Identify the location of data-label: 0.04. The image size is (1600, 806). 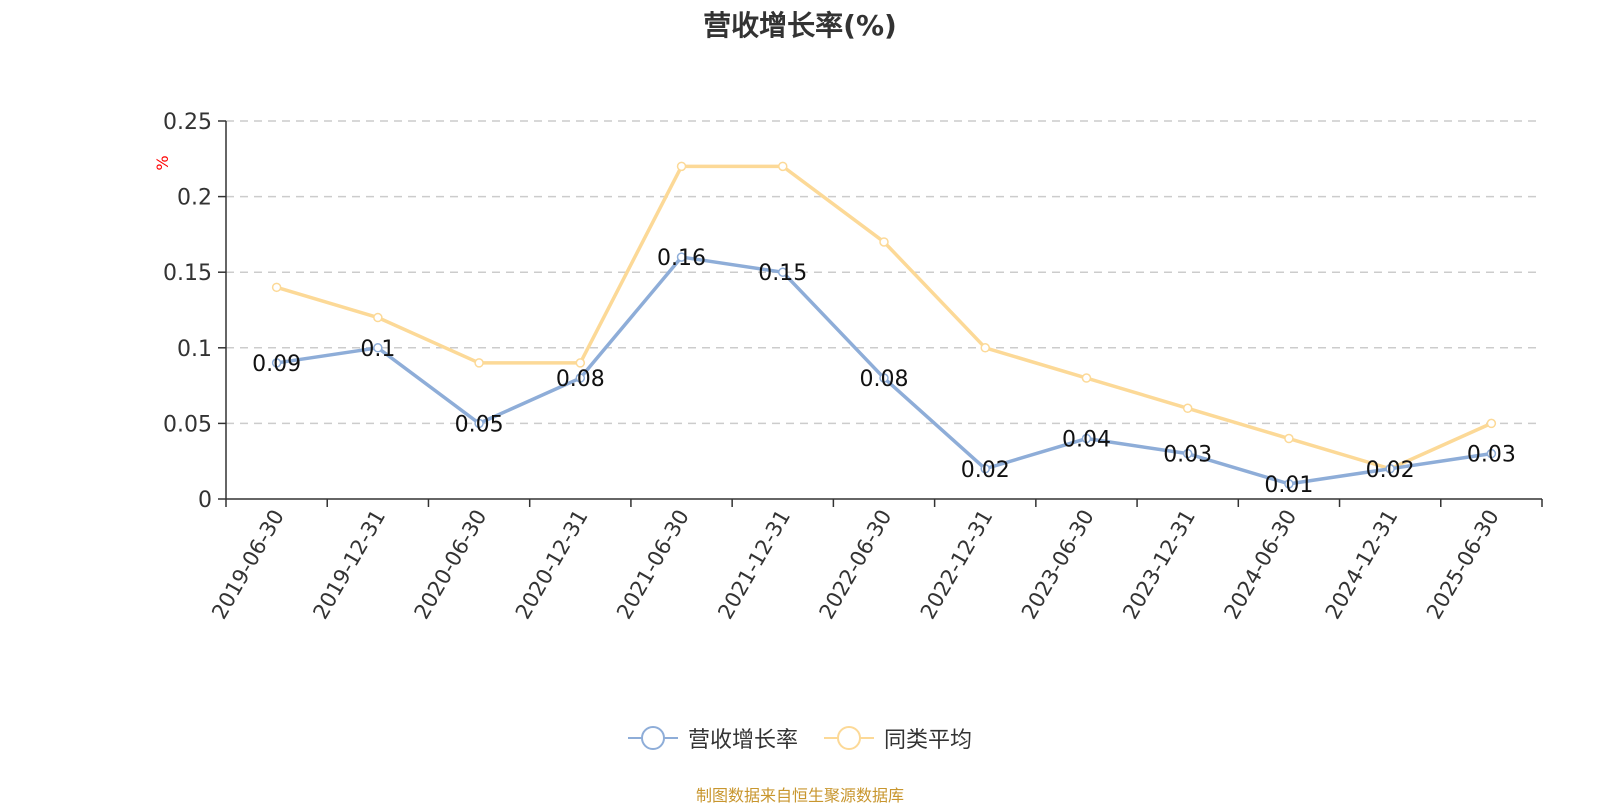
(1086, 440).